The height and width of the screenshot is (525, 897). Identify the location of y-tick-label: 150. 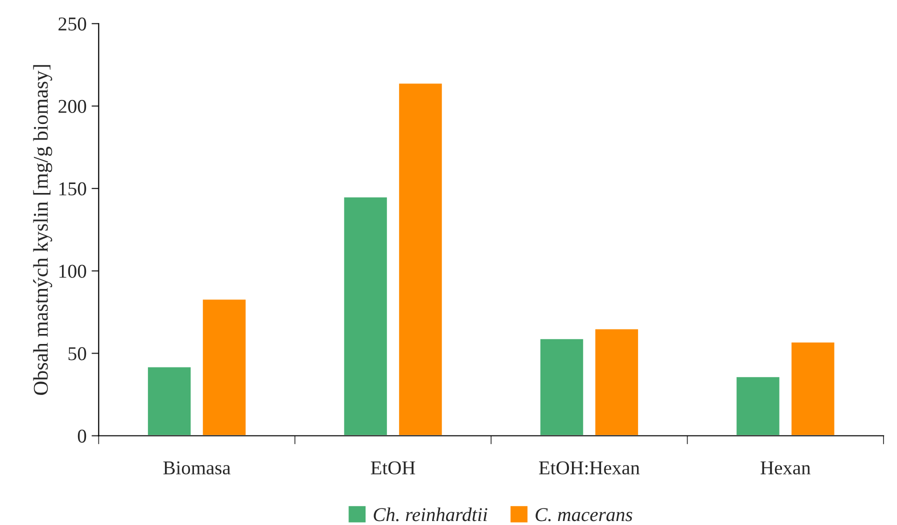
(72, 189).